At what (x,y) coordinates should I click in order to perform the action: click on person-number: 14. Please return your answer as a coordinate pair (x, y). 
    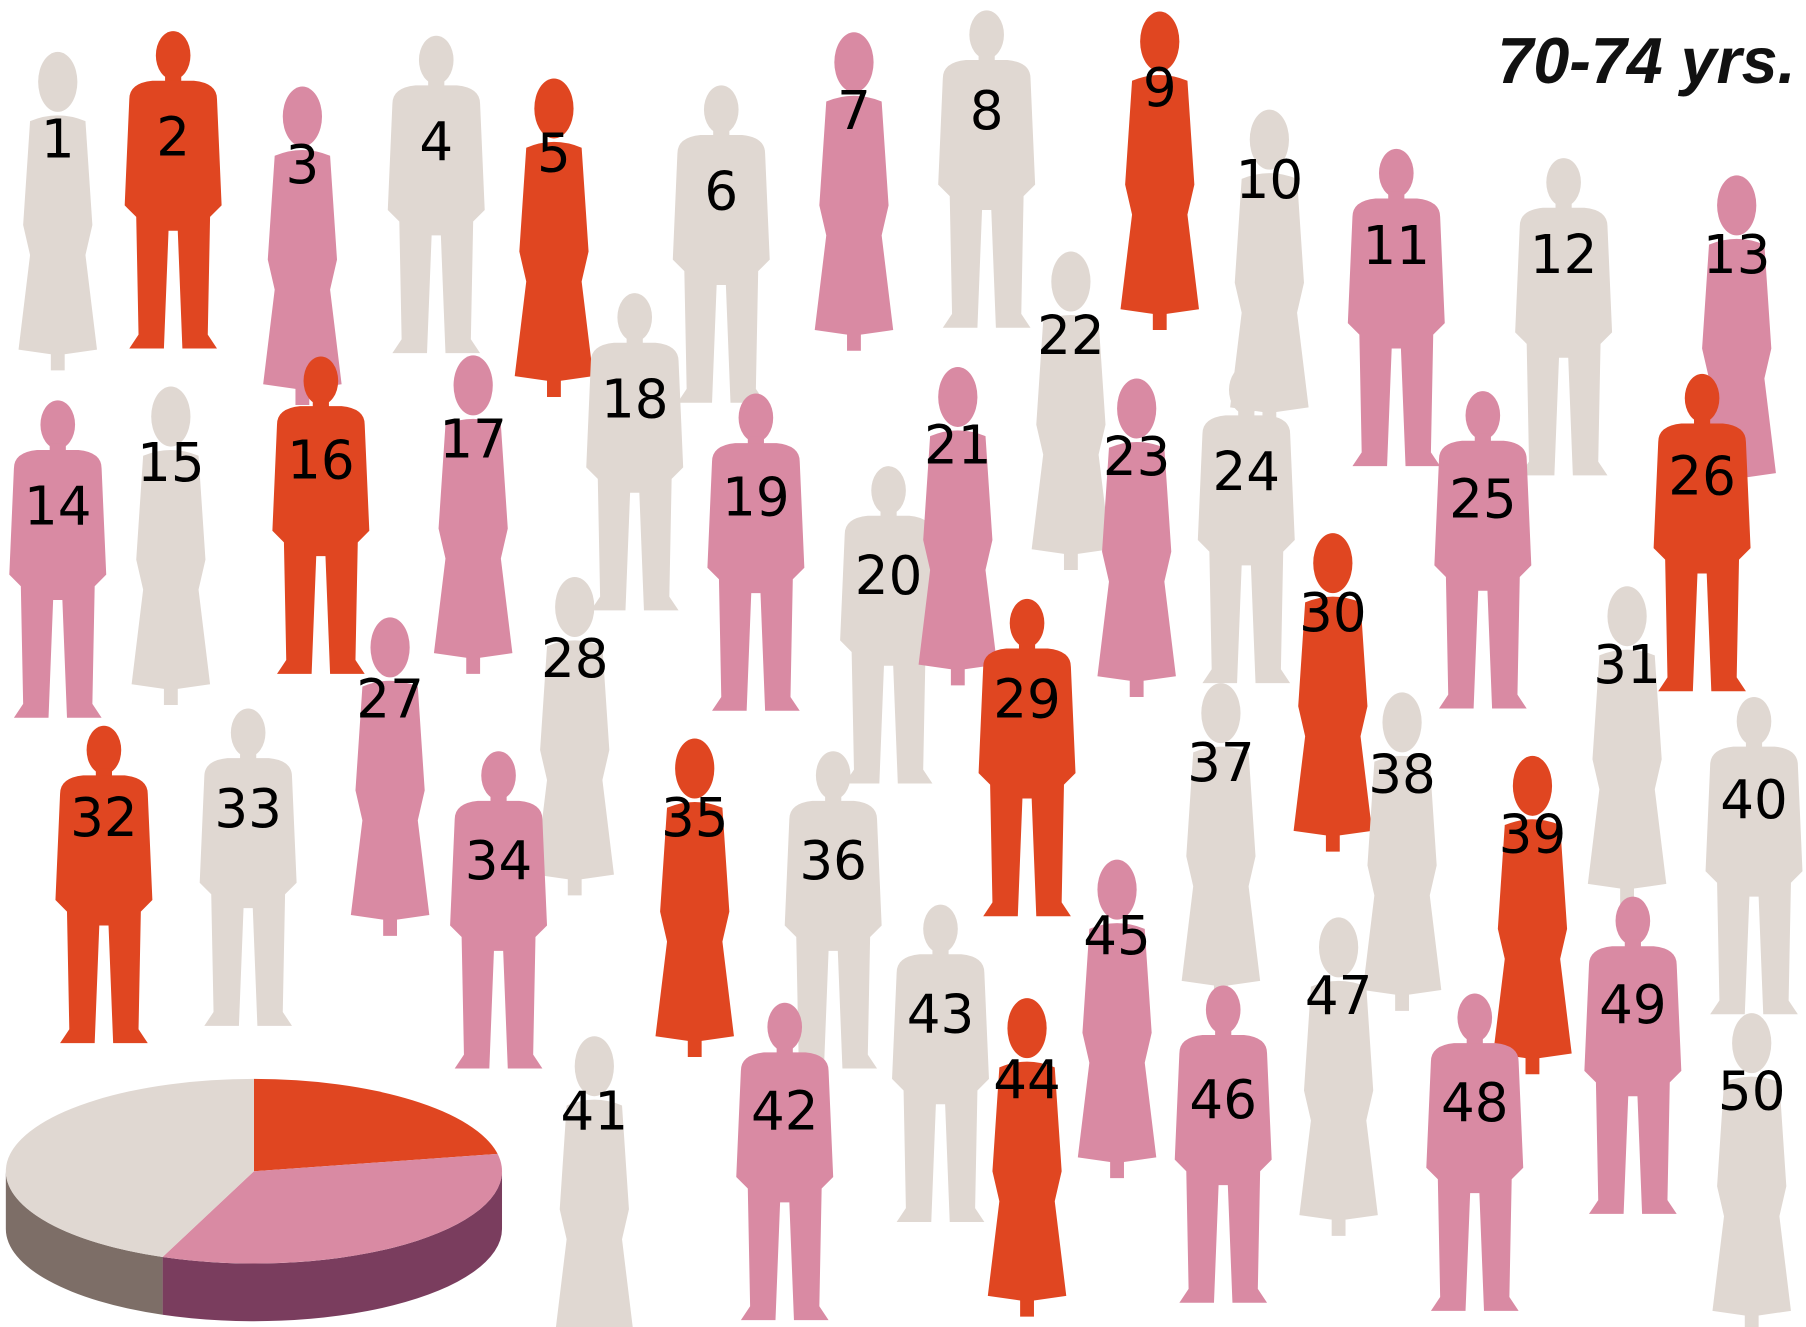
    Looking at the image, I should click on (58, 507).